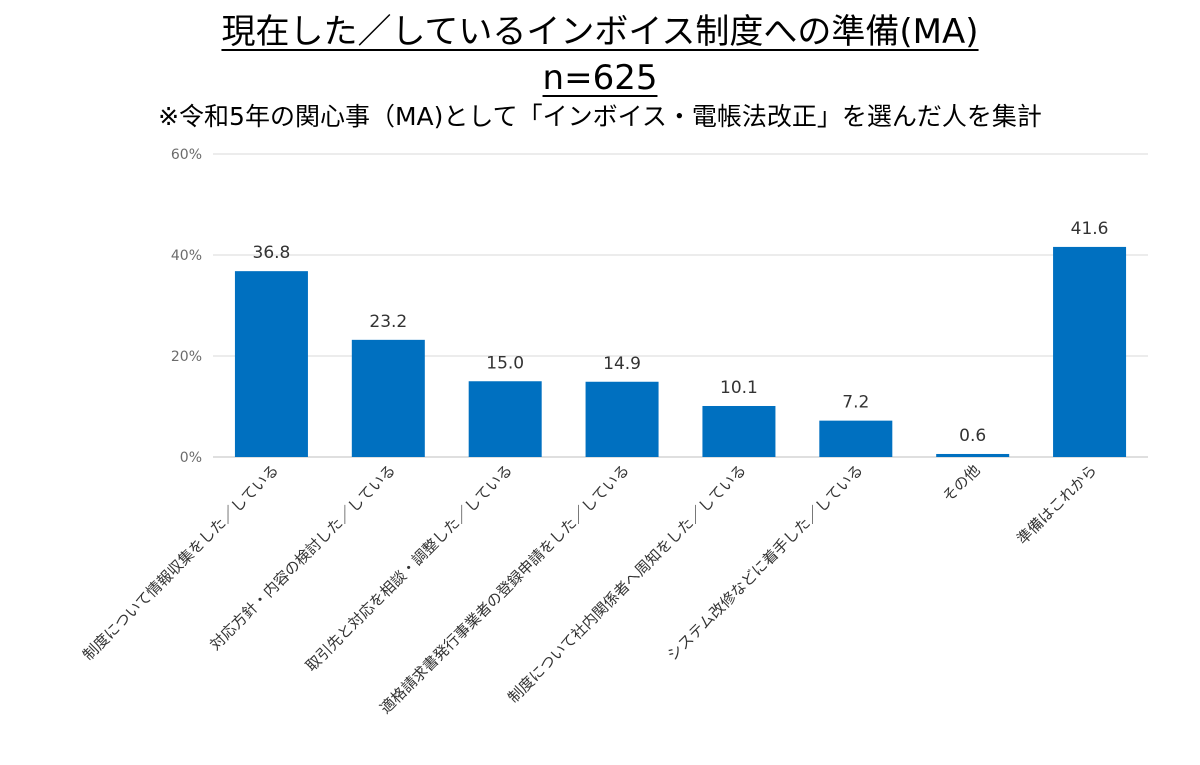  I want to click on y-axis-ticks: 0% 20% 40% 60%, so click(186, 306).